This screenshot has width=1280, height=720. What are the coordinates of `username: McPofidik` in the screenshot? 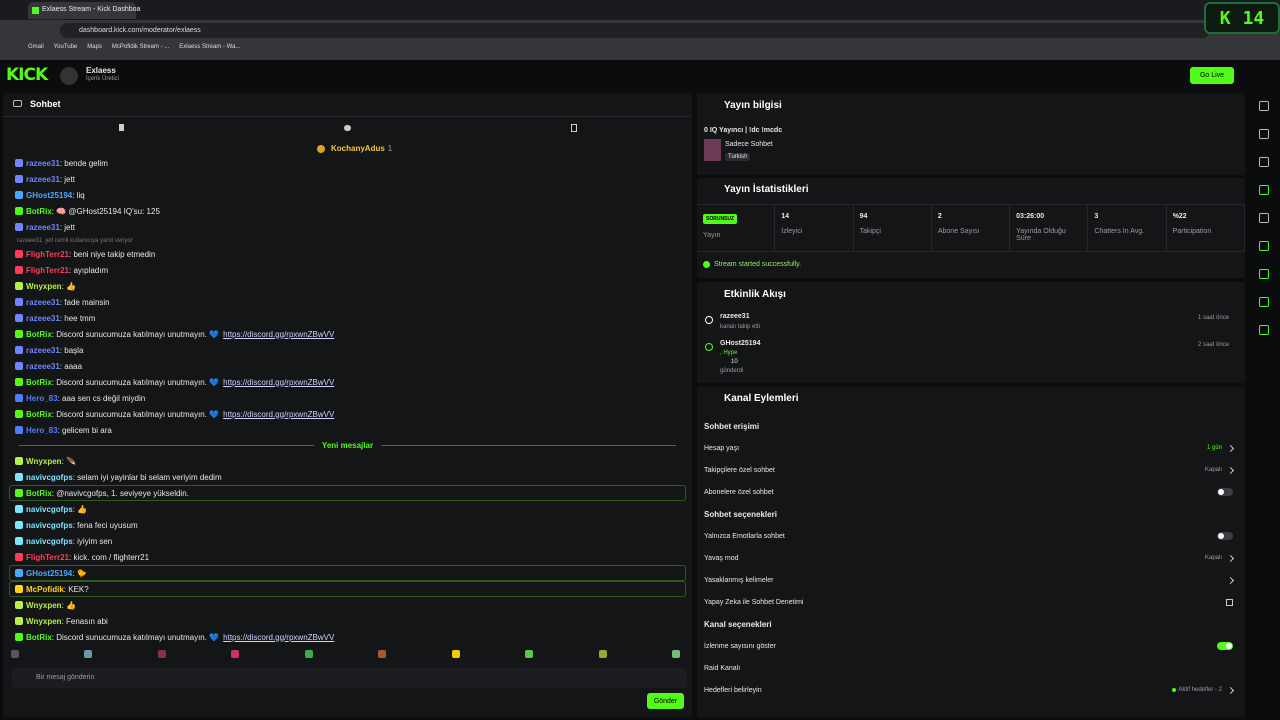 It's located at (45, 589).